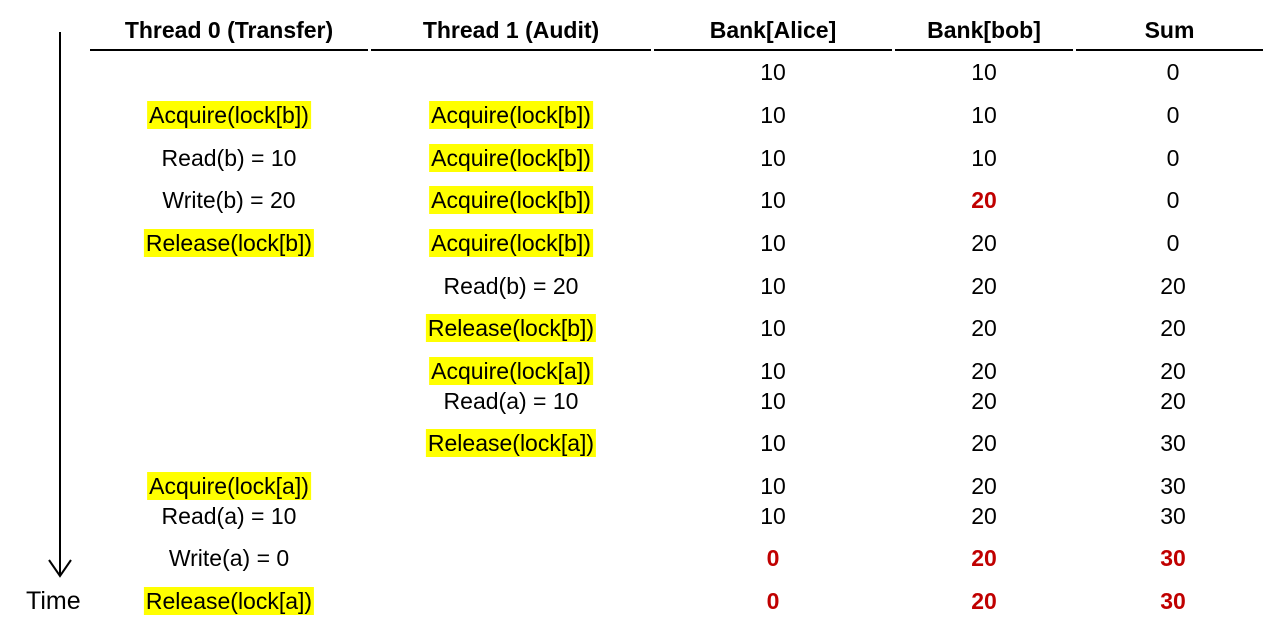  I want to click on thread0-cell: Read(b) = 10, so click(229, 158).